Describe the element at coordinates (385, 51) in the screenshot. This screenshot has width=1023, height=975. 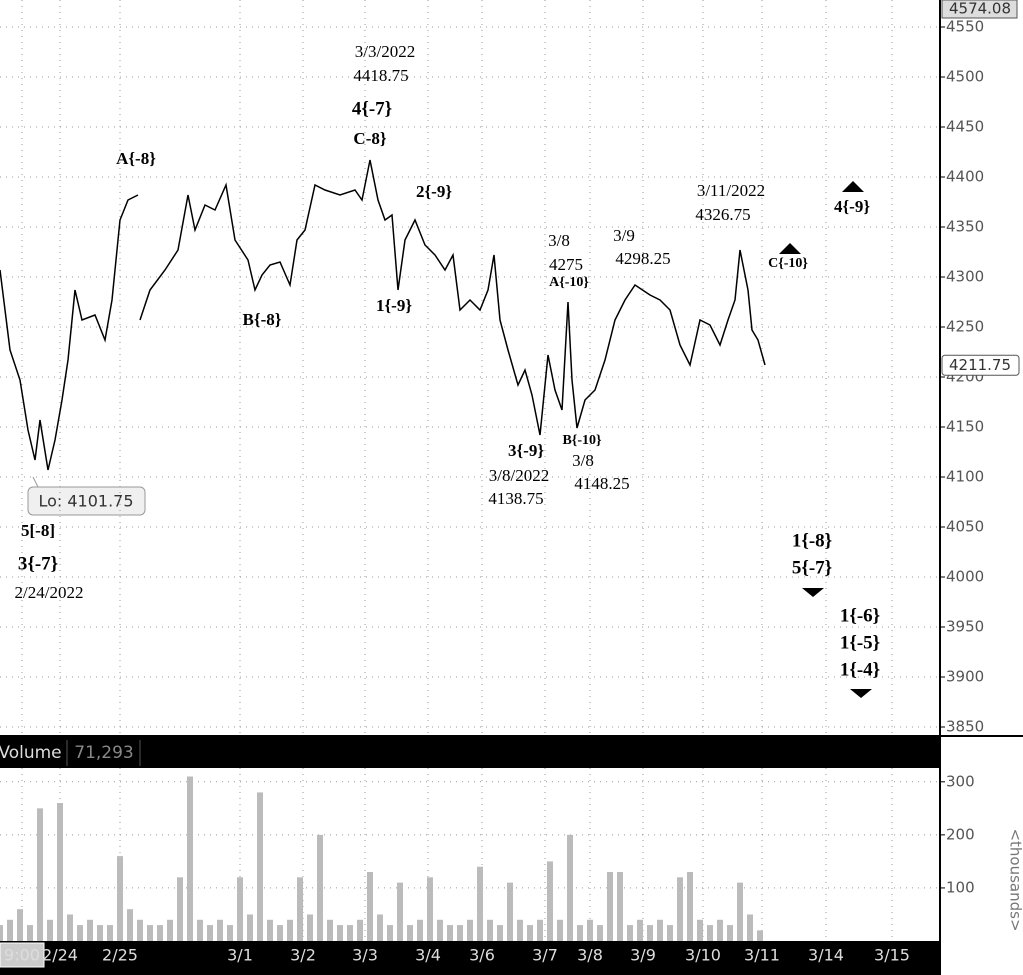
I see `wave-annotation: 3/3/2022` at that location.